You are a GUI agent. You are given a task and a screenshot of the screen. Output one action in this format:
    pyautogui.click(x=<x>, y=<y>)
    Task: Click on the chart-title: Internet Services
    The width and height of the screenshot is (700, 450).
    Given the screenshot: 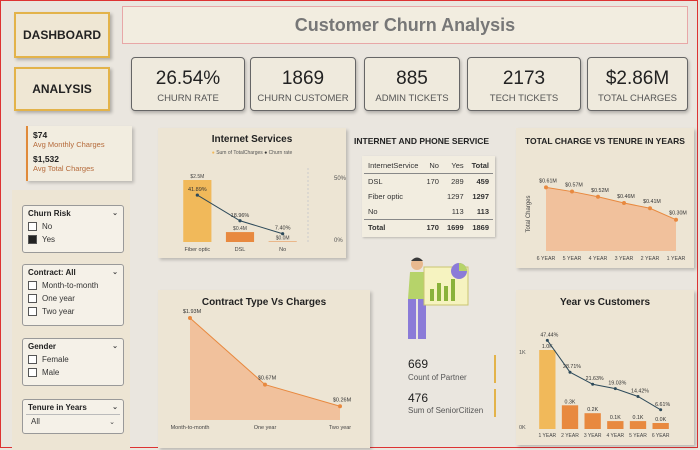 What is the action you would take?
    pyautogui.click(x=252, y=139)
    